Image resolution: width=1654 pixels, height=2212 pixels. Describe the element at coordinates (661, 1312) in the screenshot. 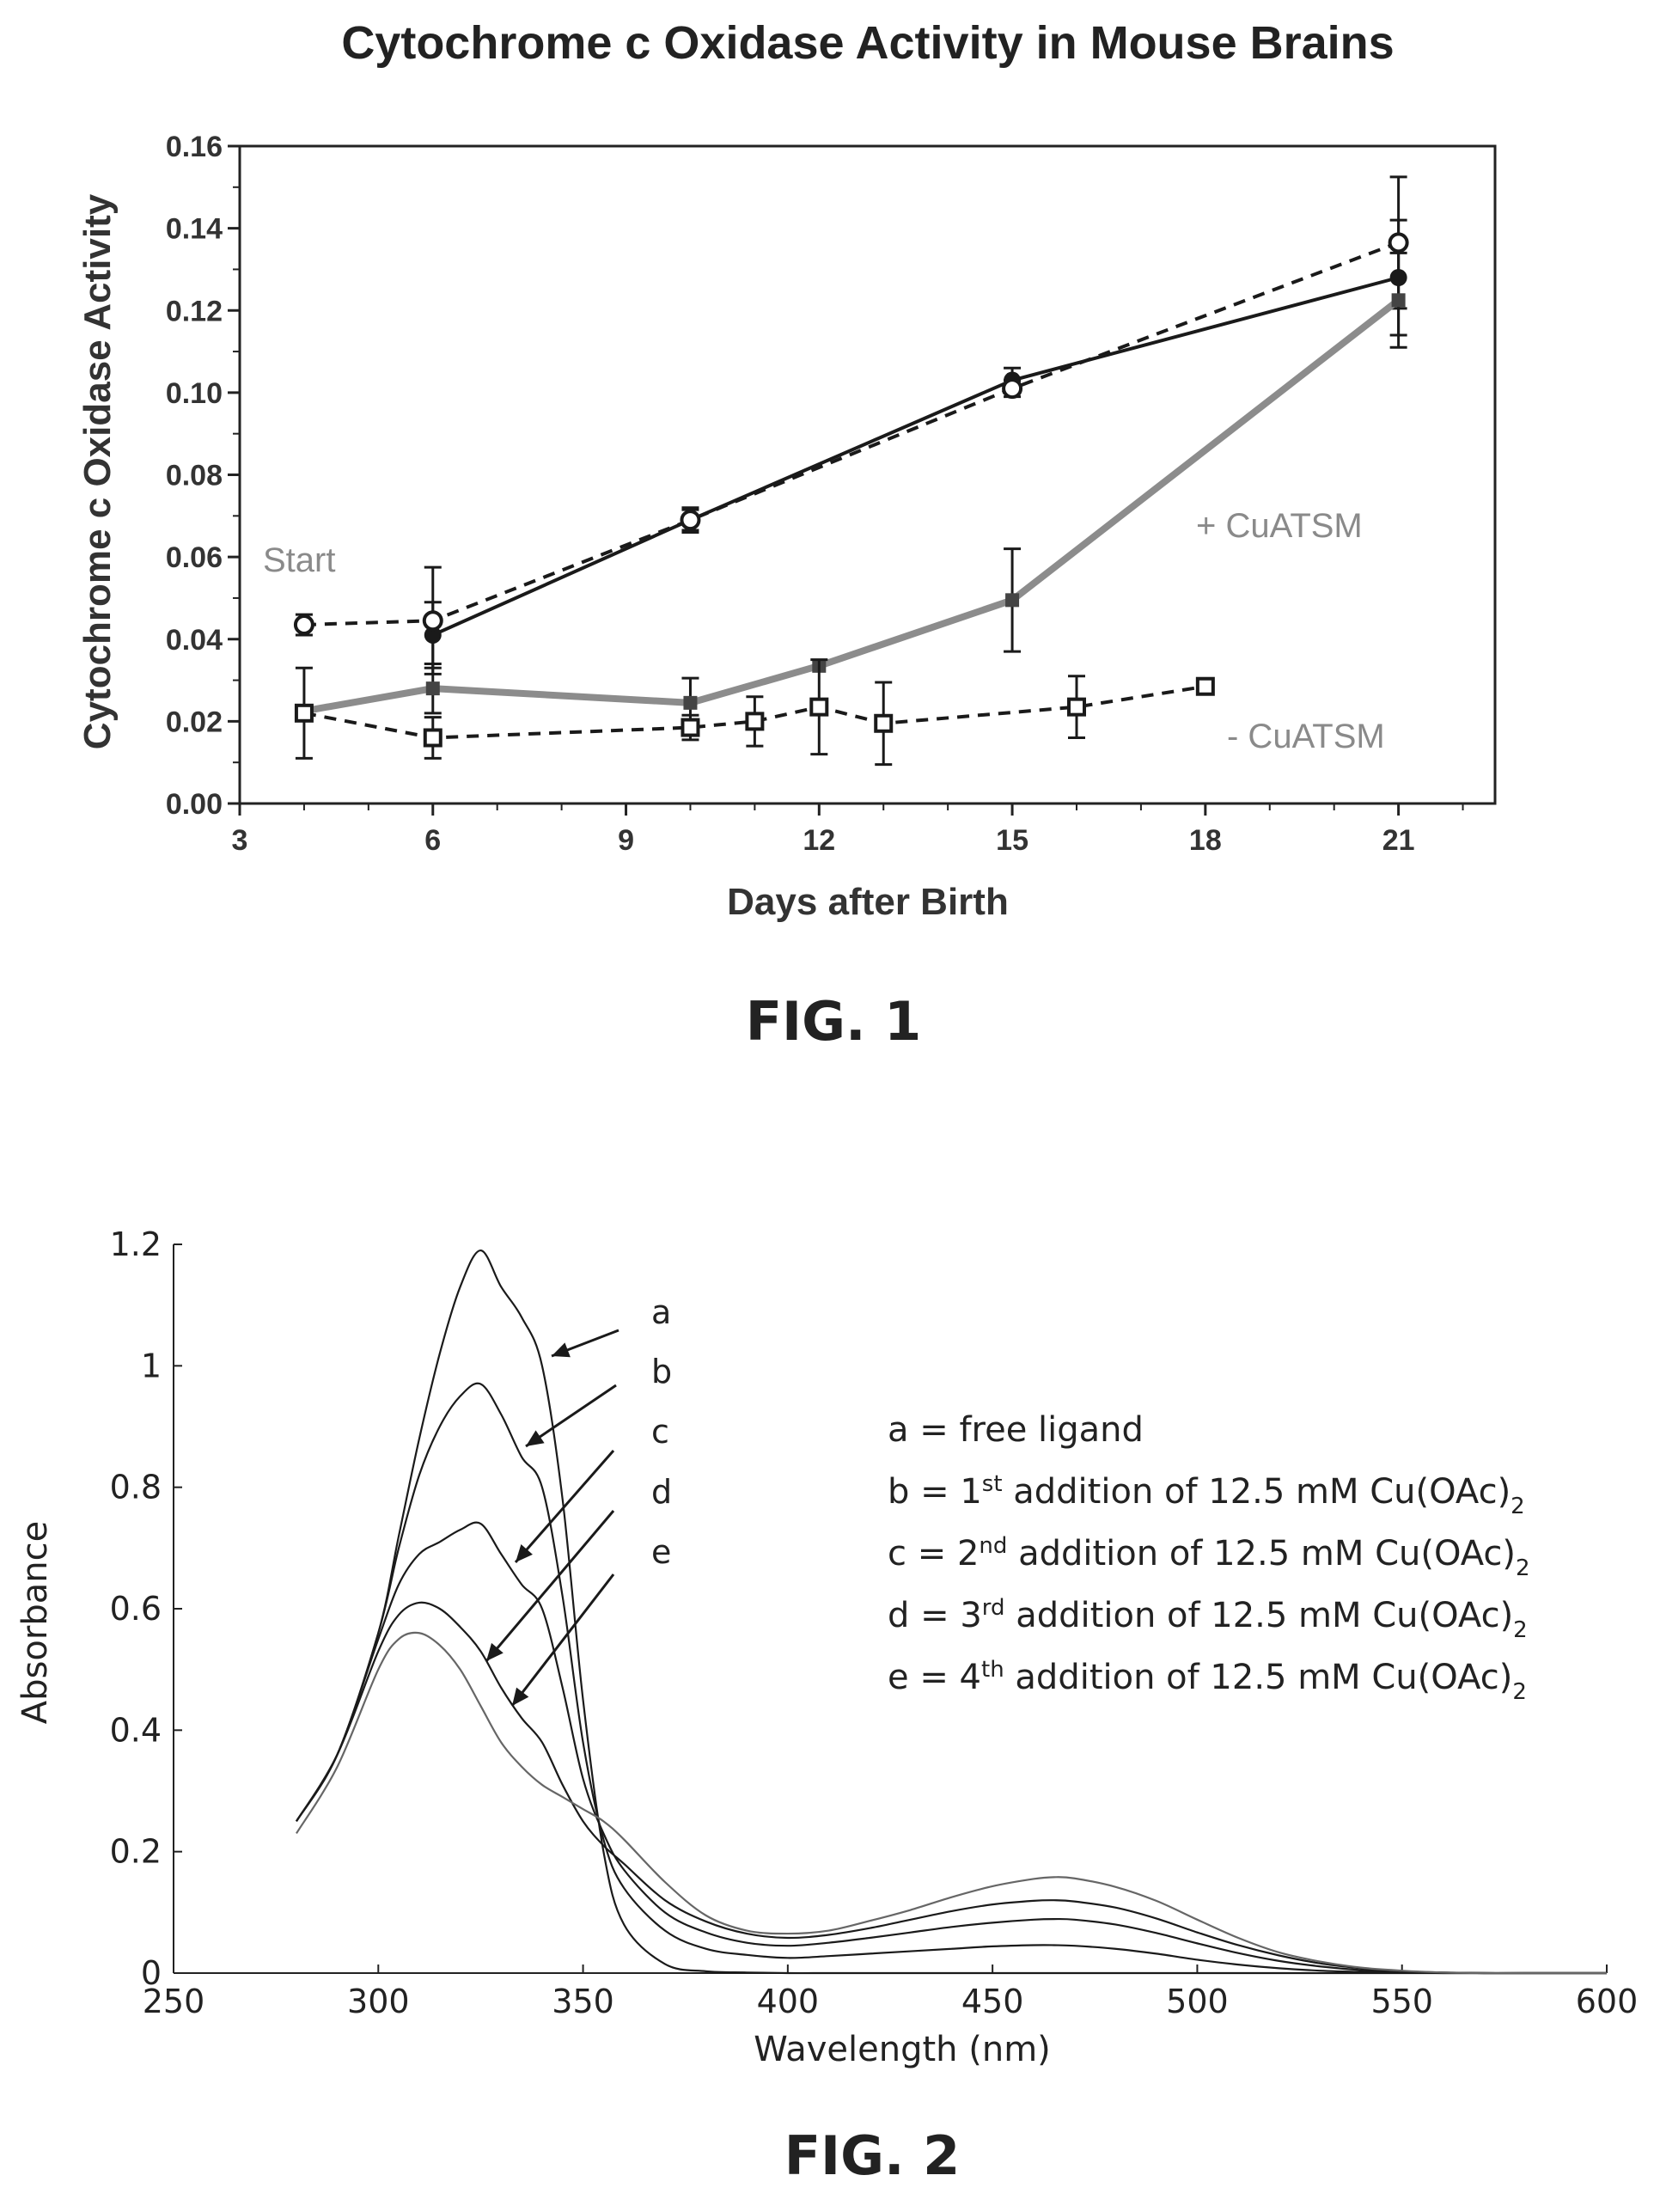

I see `curve-label-a: a` at that location.